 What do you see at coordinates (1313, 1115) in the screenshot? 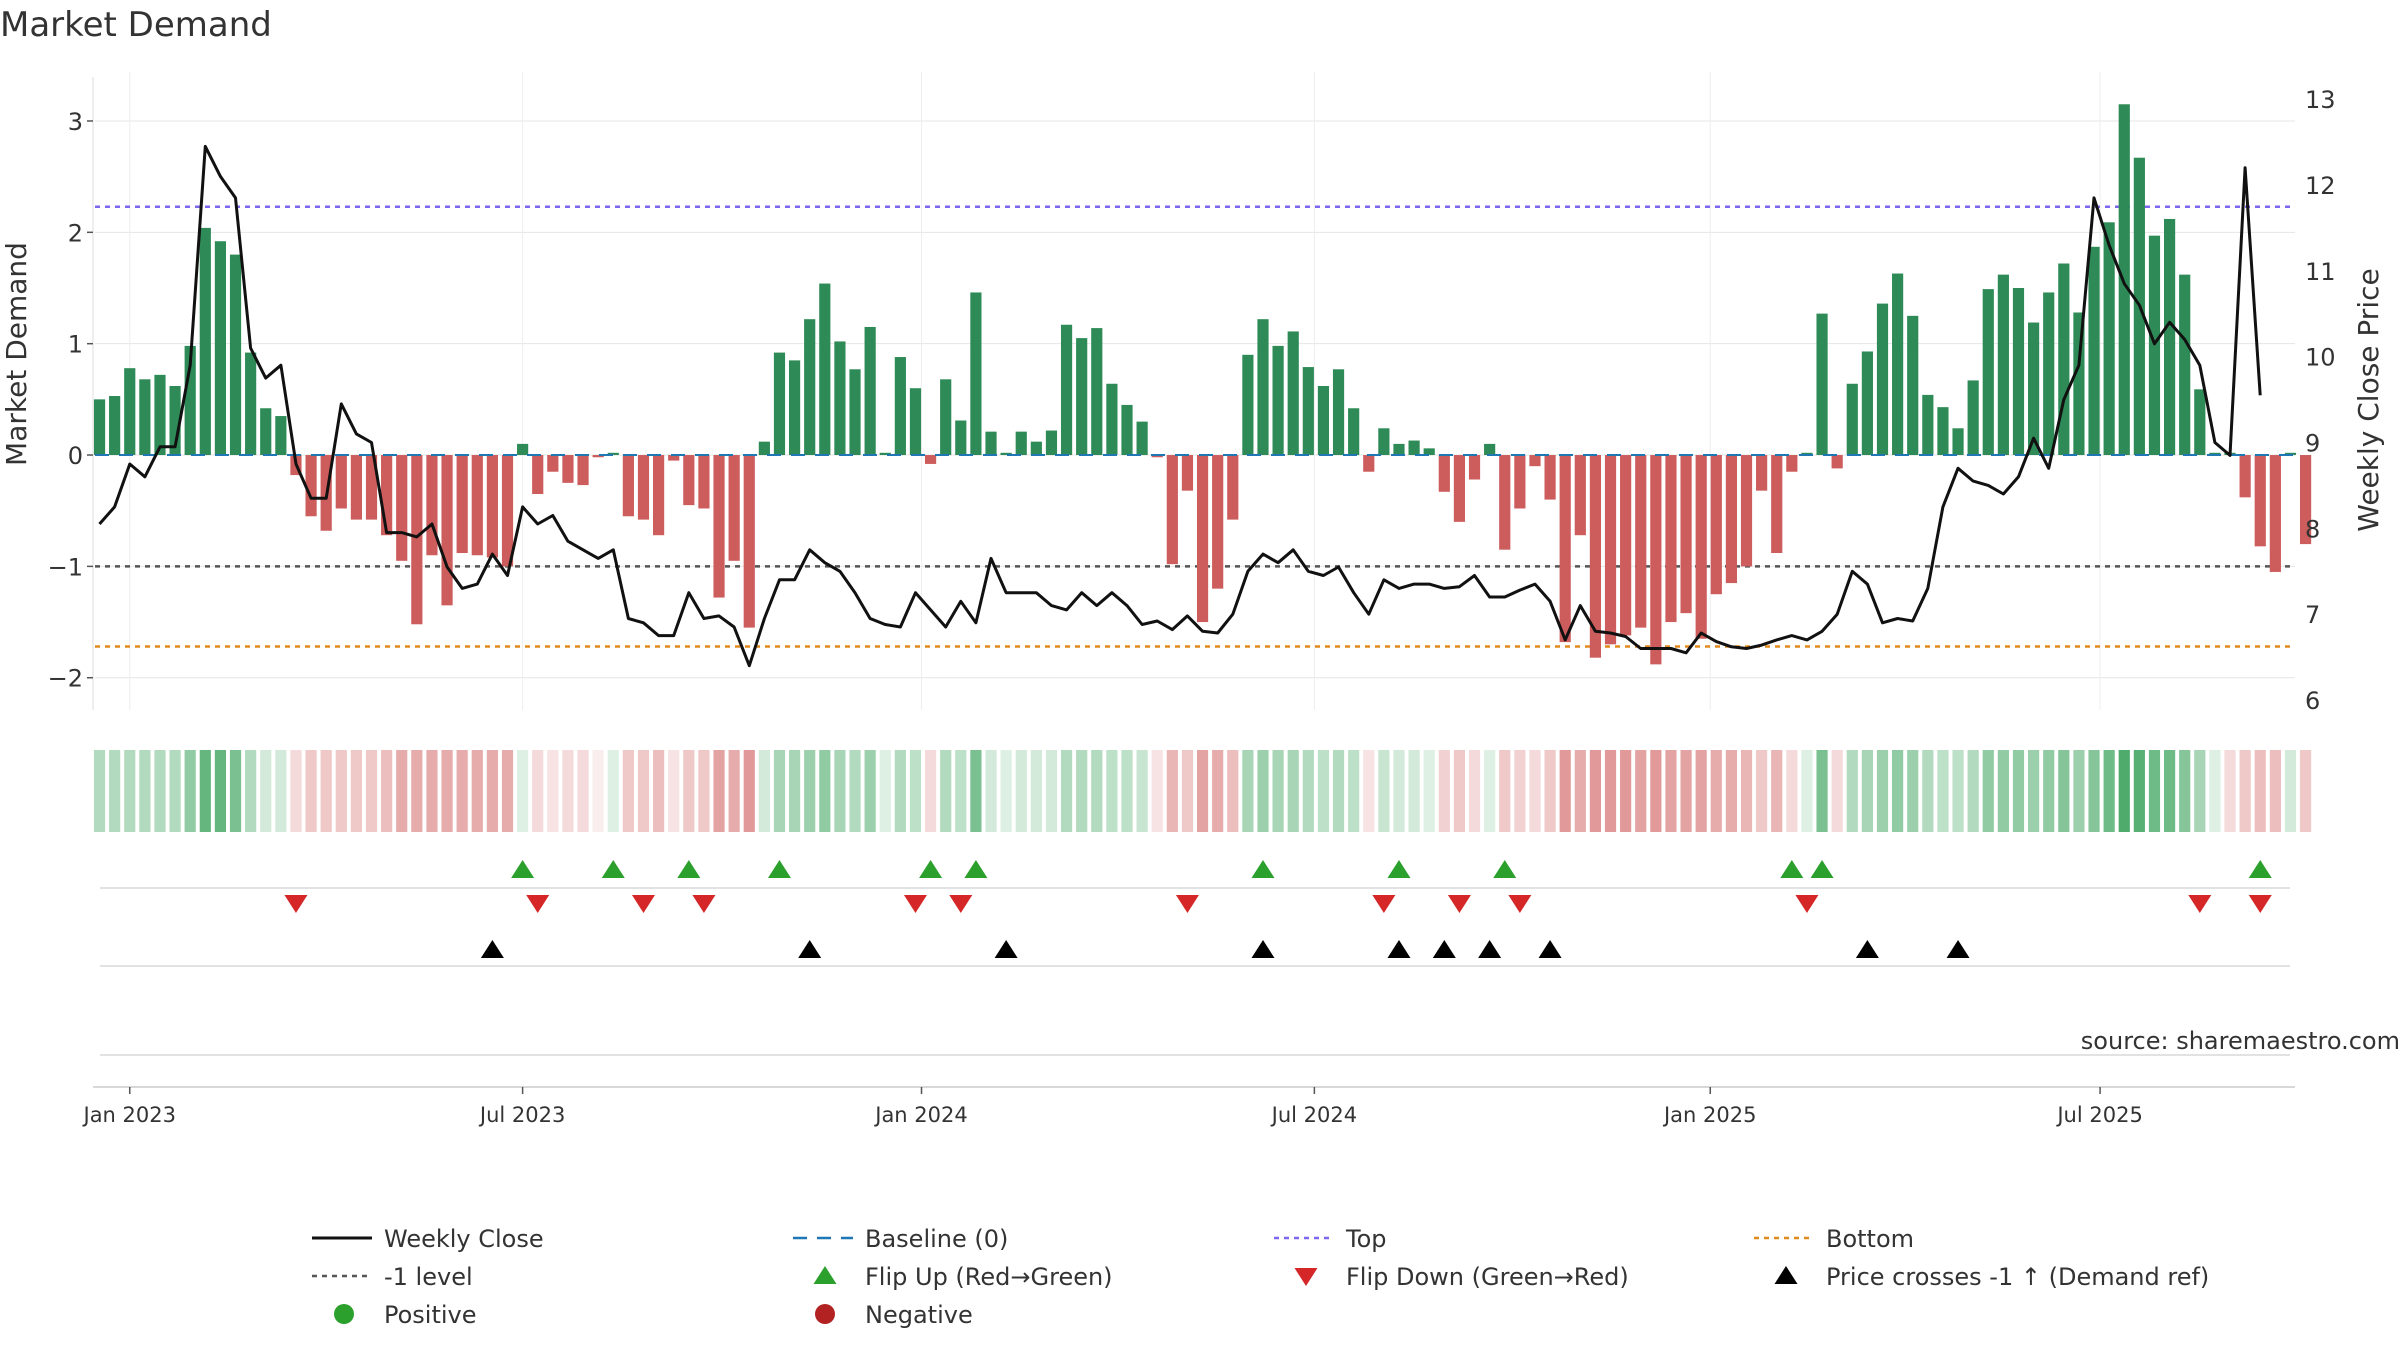
I see `x-tick-label: Jul 2024` at bounding box center [1313, 1115].